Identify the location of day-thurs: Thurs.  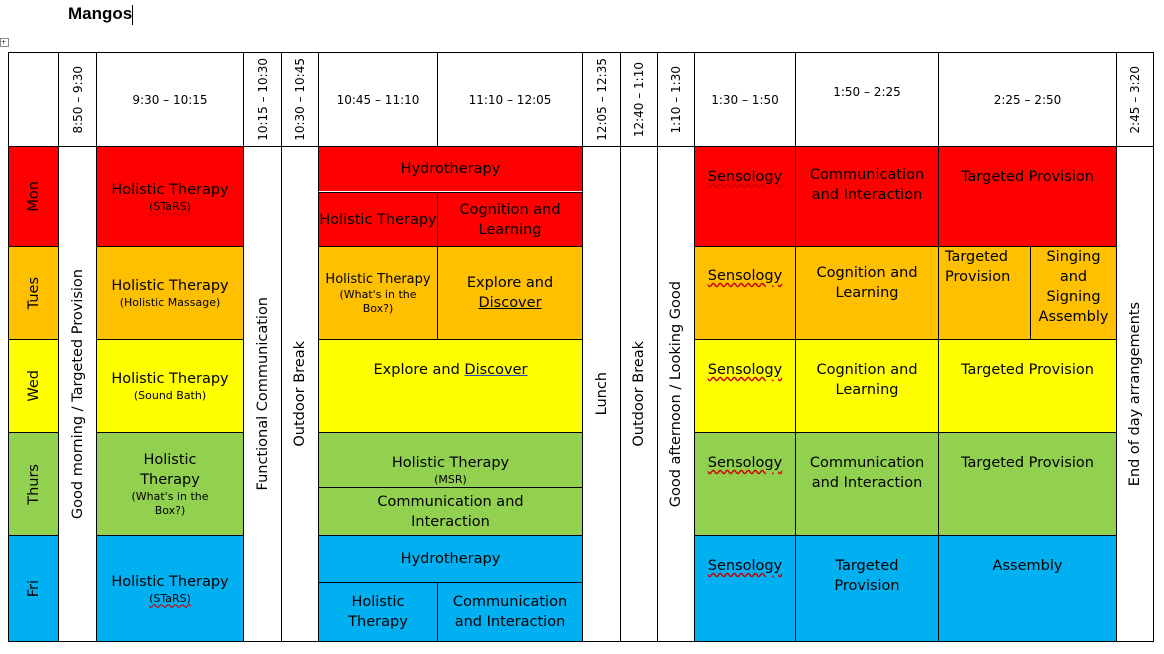
(33, 484).